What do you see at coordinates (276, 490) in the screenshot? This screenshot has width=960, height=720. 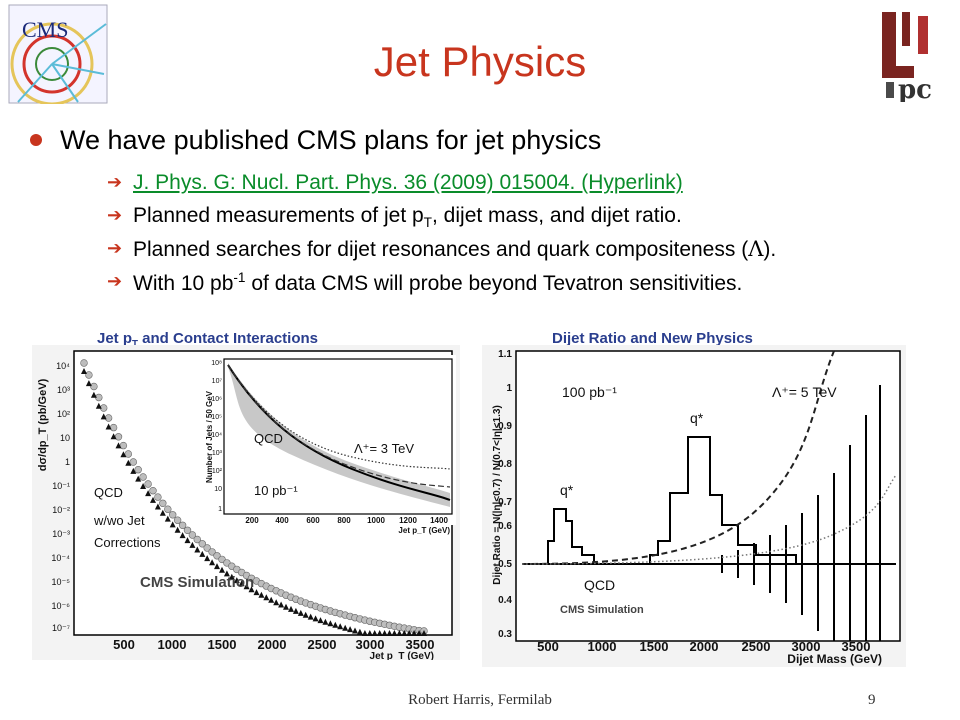 I see `svg-text: 10 pb⁻¹` at bounding box center [276, 490].